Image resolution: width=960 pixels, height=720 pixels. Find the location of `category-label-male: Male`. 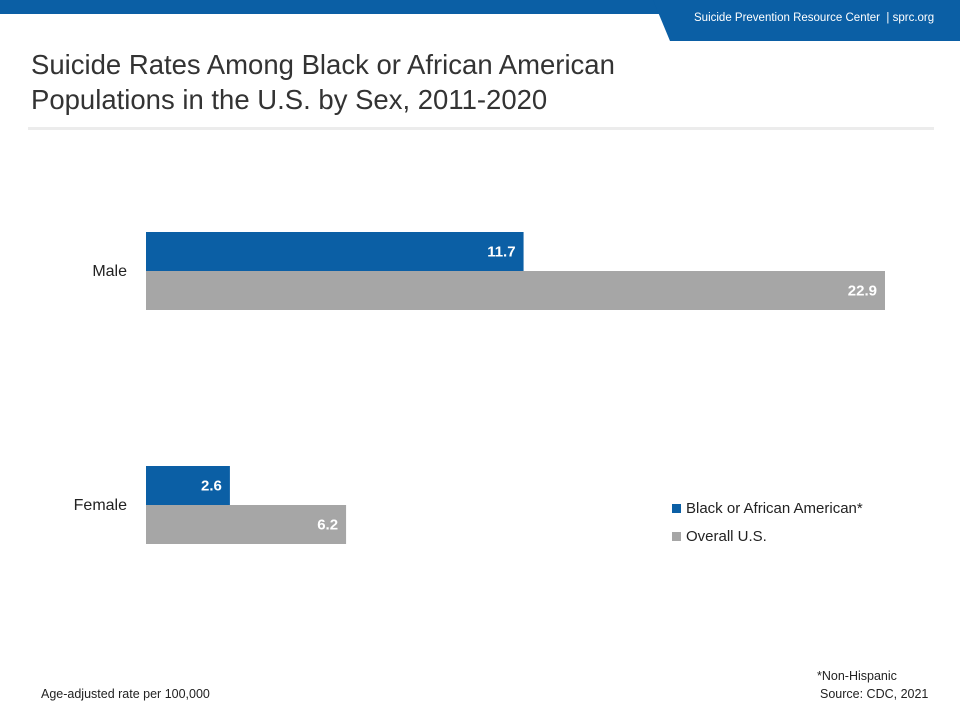

category-label-male: Male is located at coordinates (109, 271).